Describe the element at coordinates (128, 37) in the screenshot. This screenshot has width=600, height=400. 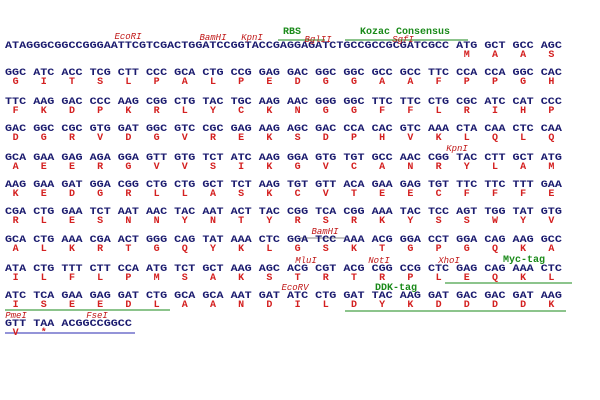
I see `feature-label: EcoRI` at that location.